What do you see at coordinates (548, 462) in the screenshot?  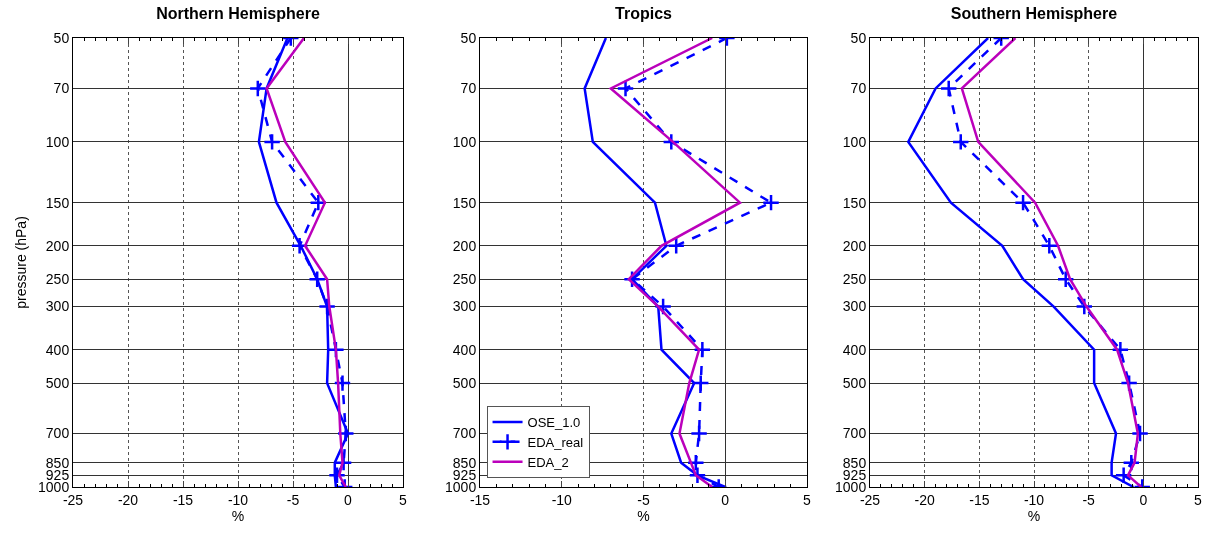 I see `legend-label: EDA_2` at bounding box center [548, 462].